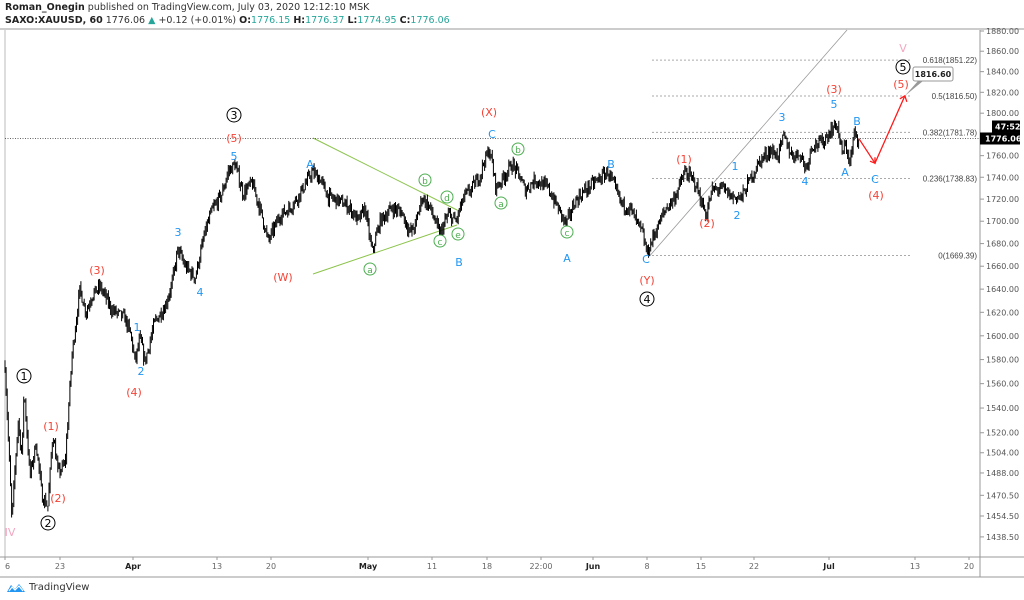 The height and width of the screenshot is (600, 1024). Describe the element at coordinates (405, 20) in the screenshot. I see `close-label: C:` at that location.